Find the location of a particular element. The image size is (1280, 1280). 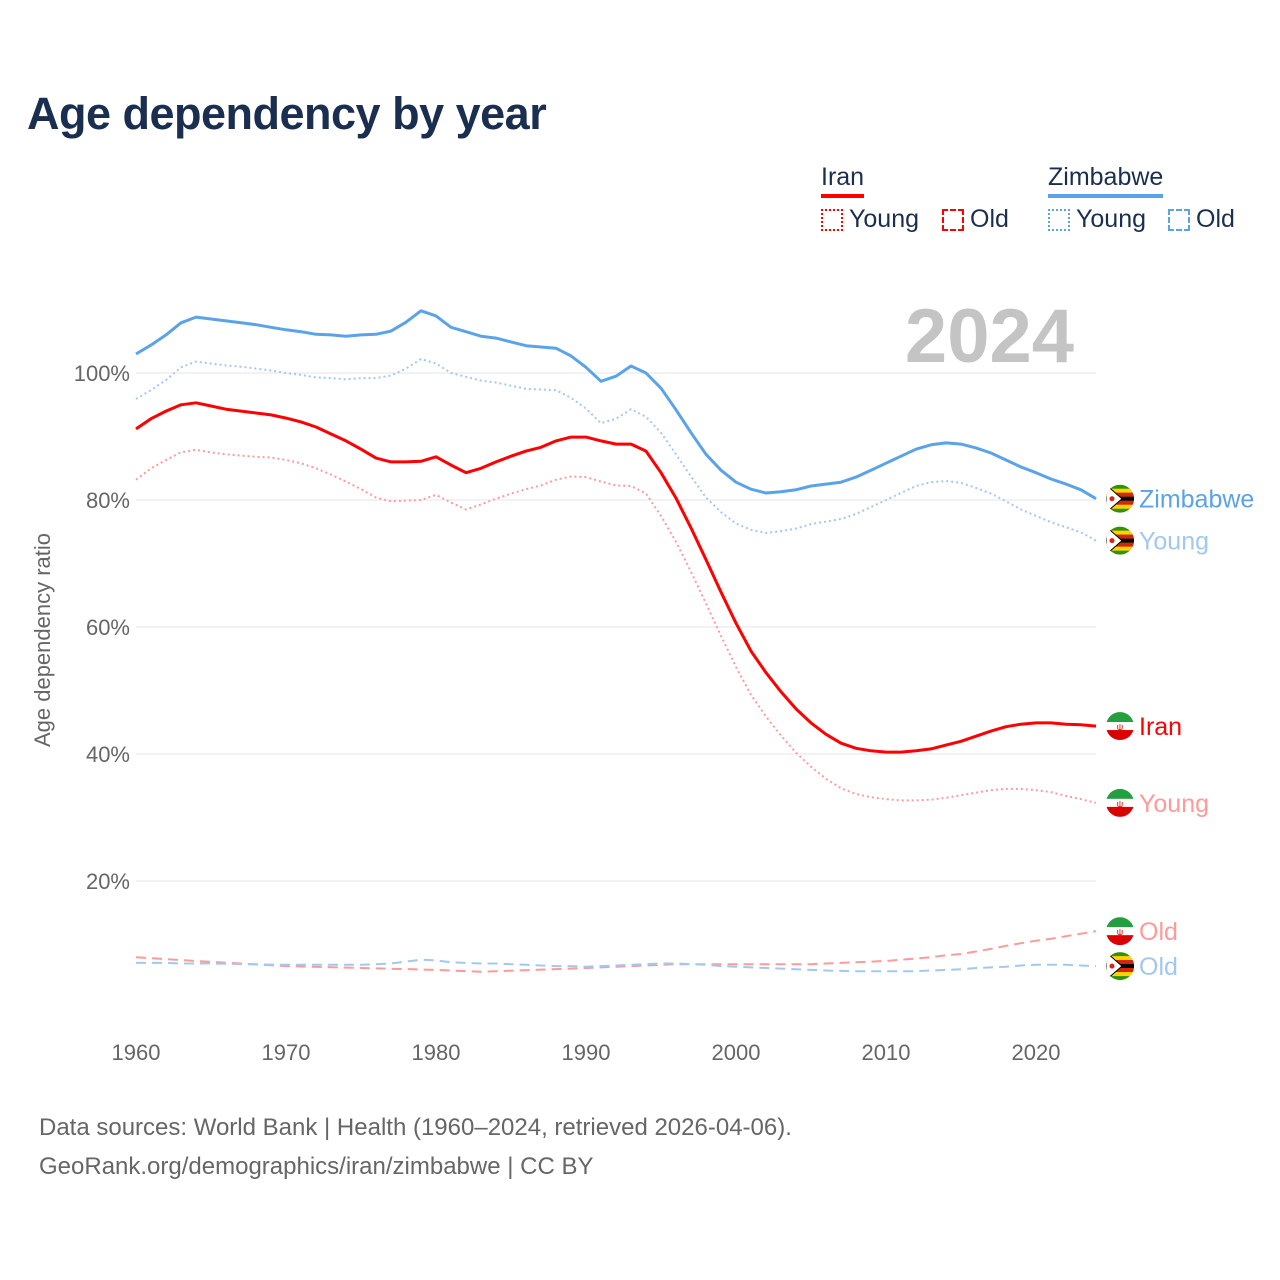

legend-group-iran: Iran is located at coordinates (843, 180).